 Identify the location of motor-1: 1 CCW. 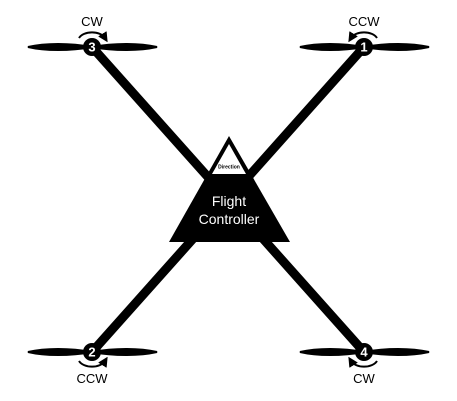
(364, 35).